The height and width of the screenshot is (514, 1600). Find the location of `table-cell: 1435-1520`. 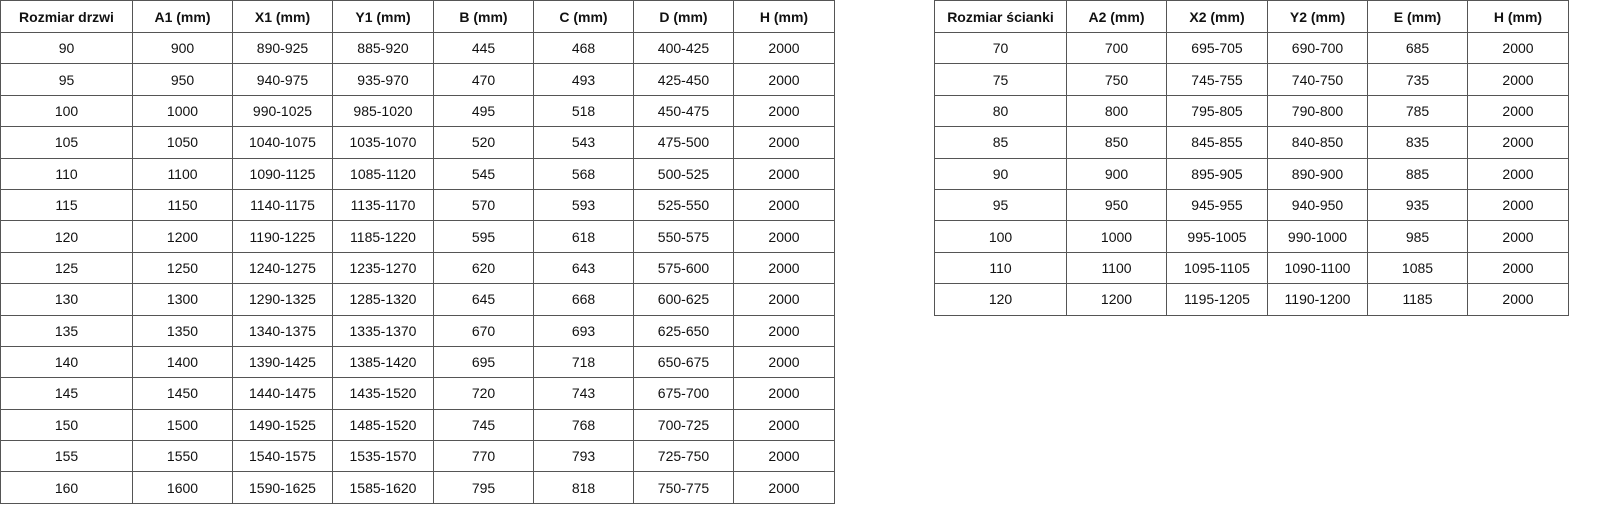

table-cell: 1435-1520 is located at coordinates (383, 393).